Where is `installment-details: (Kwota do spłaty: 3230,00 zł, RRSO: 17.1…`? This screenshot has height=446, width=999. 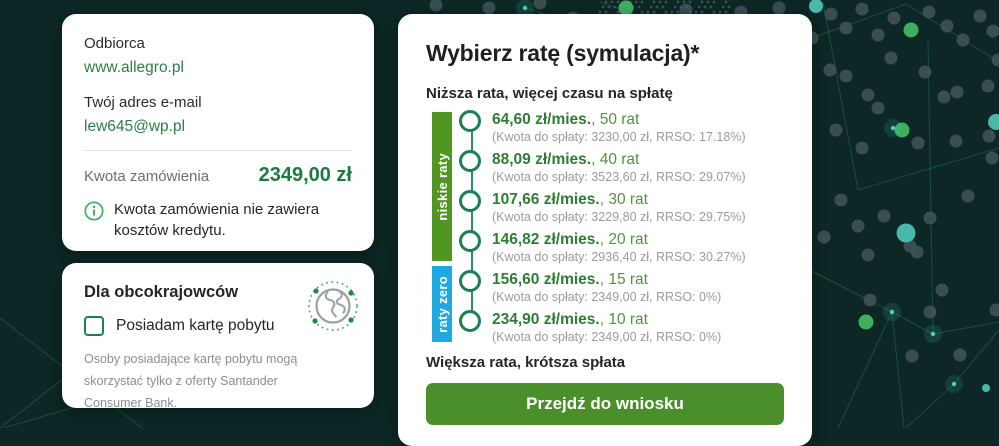
installment-details: (Kwota do spłaty: 3230,00 zł, RRSO: 17.1… is located at coordinates (638, 137).